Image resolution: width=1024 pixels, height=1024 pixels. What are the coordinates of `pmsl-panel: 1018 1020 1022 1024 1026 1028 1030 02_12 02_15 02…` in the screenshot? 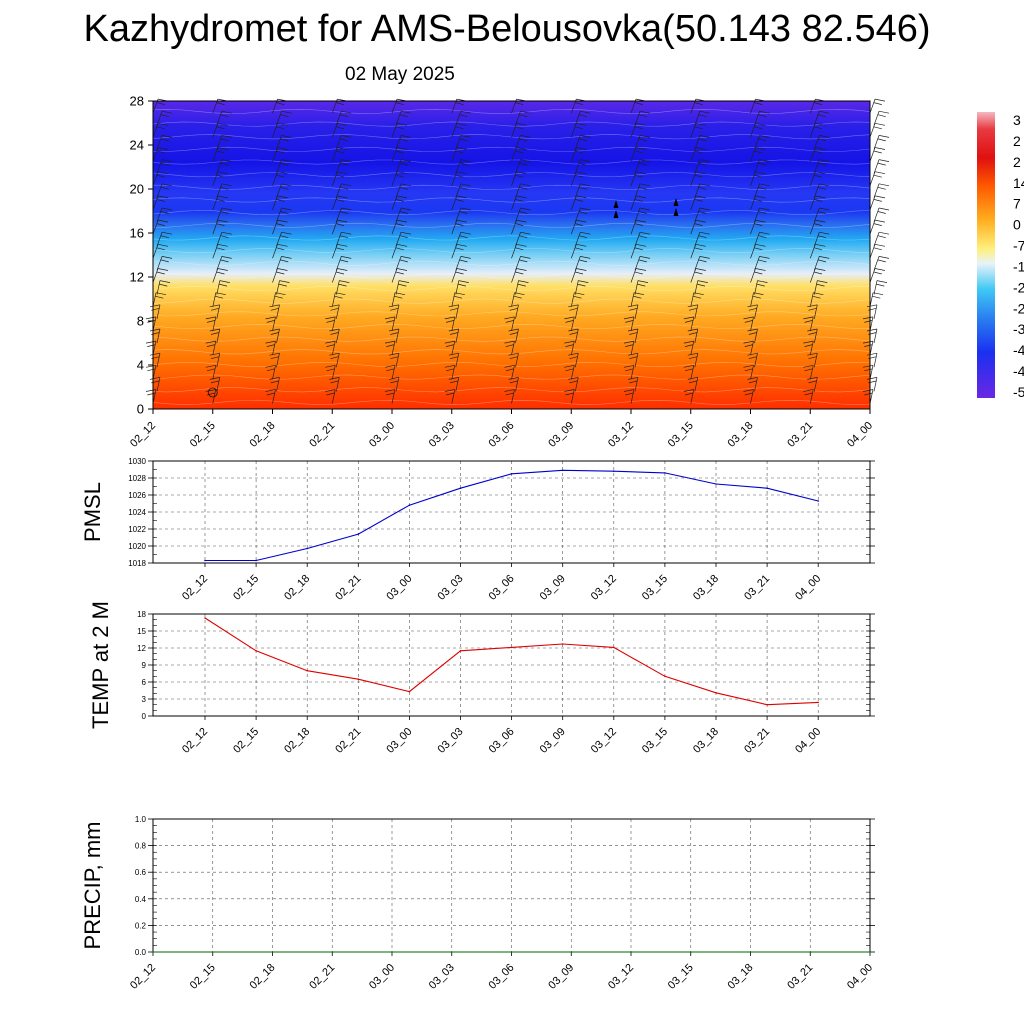 It's located at (477, 530).